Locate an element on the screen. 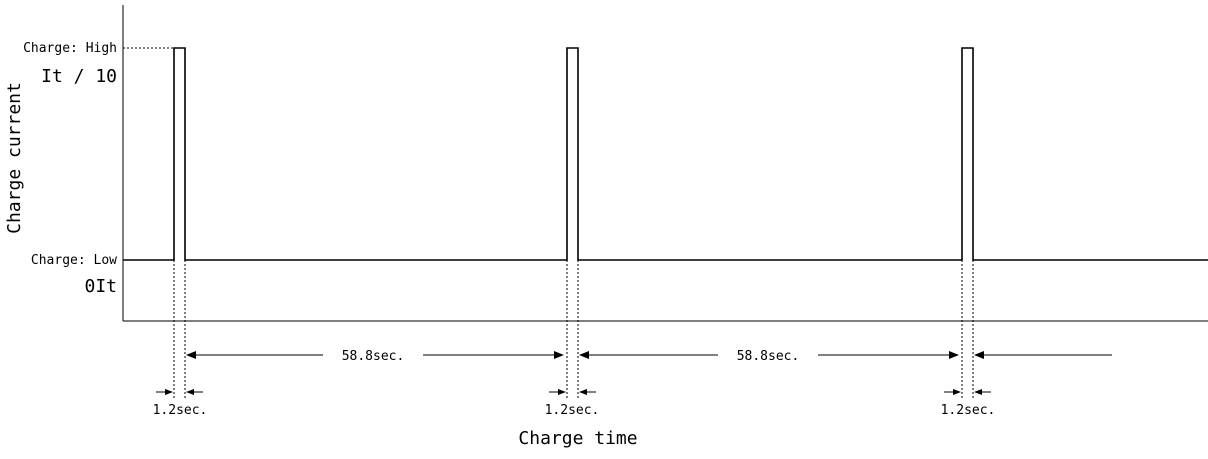  y-axis-title: Charge current is located at coordinates (14, 158).